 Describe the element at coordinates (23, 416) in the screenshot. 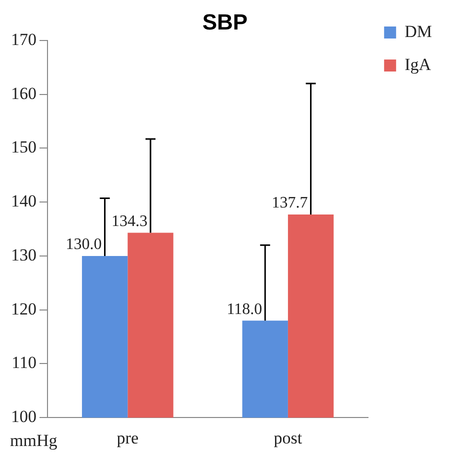

I see `y-tick-label: 100` at that location.